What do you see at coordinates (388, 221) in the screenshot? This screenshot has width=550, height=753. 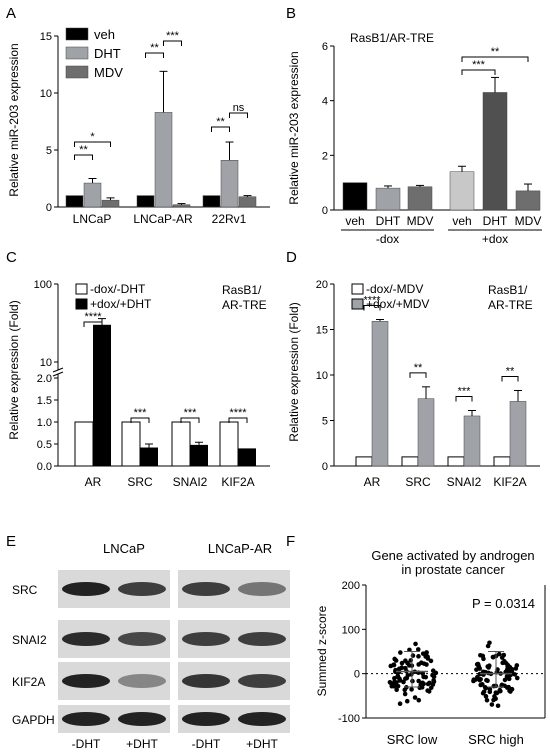 I see `b-x-tick-label: DHT` at bounding box center [388, 221].